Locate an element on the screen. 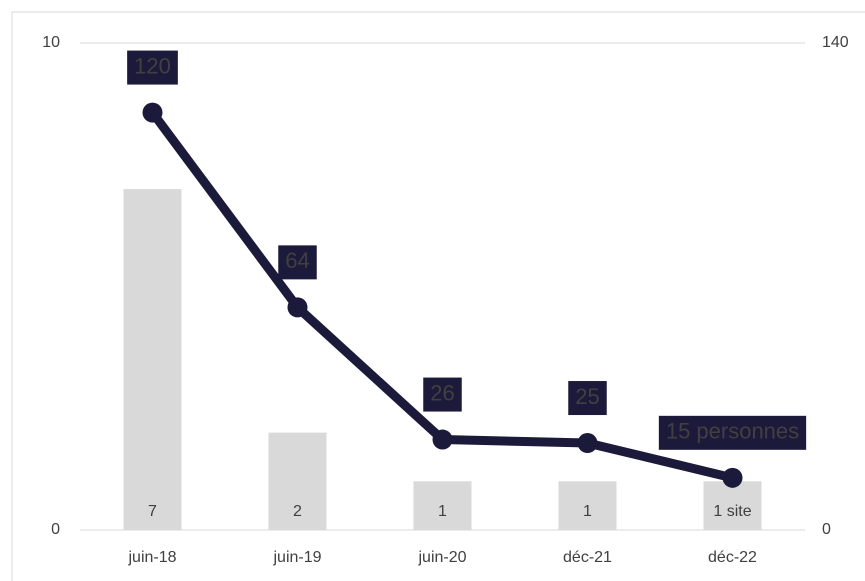 Image resolution: width=865 pixels, height=581 pixels. x-tick-label: déc-22 is located at coordinates (732, 557).